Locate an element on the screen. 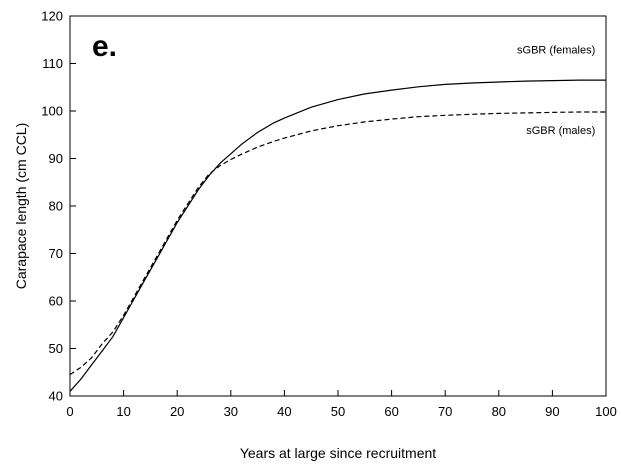 Image resolution: width=621 pixels, height=465 pixels. y-axis-ticks: 40 50 60 70 80 90 100 110 120 is located at coordinates (58, 206).